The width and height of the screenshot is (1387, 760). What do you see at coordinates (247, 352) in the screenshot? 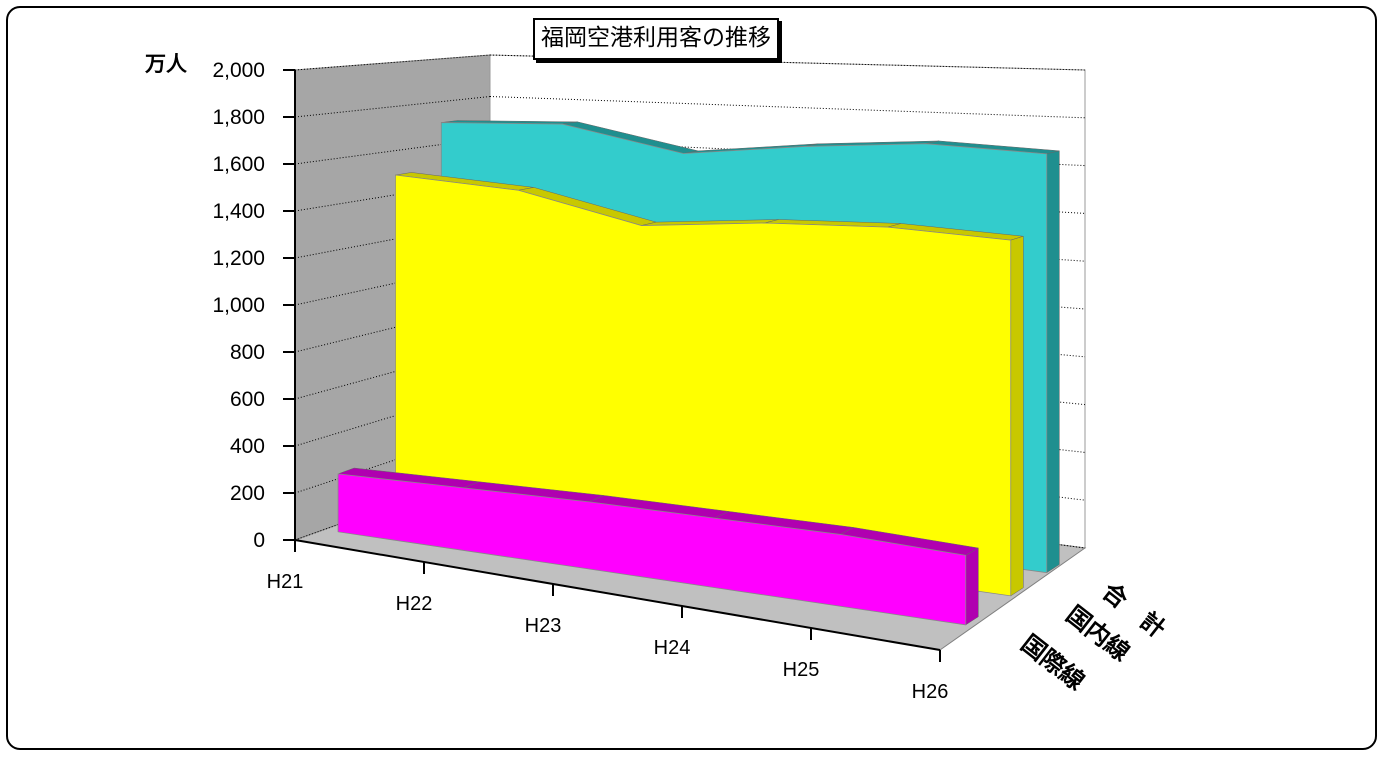
I see `y-tick-label: 800` at bounding box center [247, 352].